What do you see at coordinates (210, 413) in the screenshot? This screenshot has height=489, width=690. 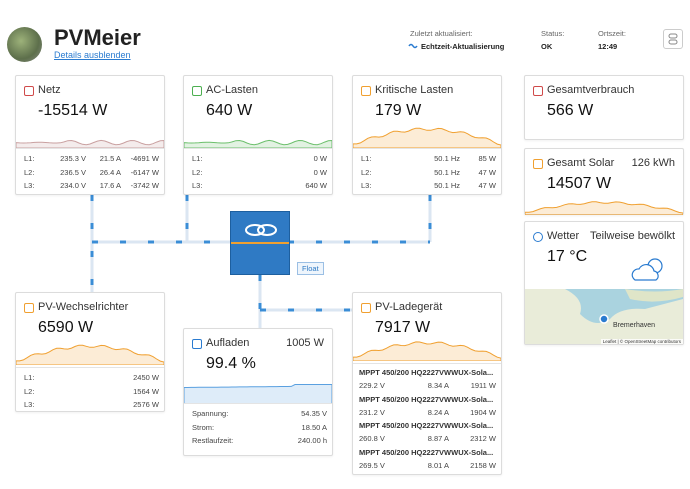 I see `row-label: Spannung:` at bounding box center [210, 413].